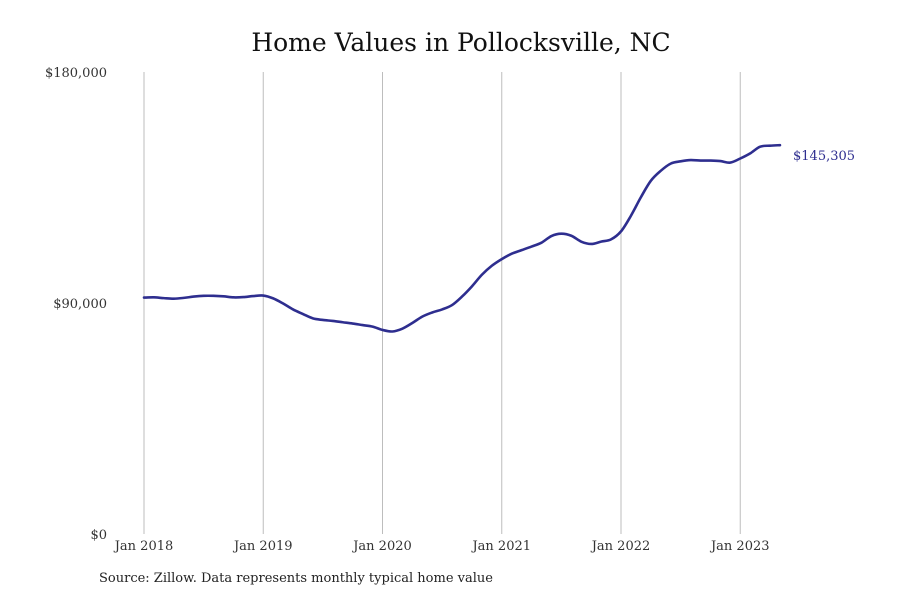  I want to click on x-tick-label: Jan 2020, so click(381, 546).